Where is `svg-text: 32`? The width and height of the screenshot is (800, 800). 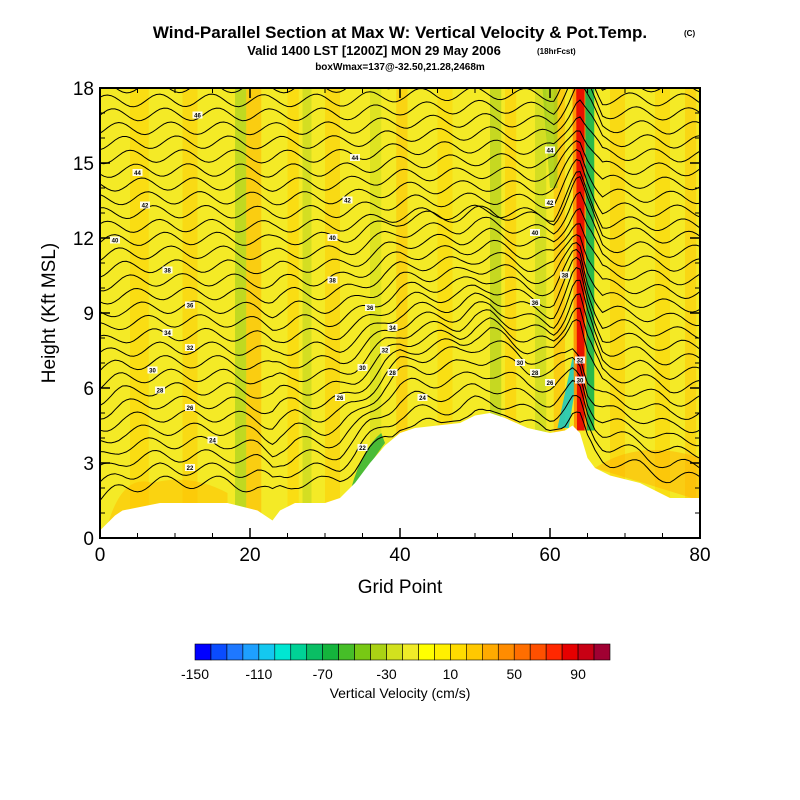
svg-text: 32 is located at coordinates (190, 349).